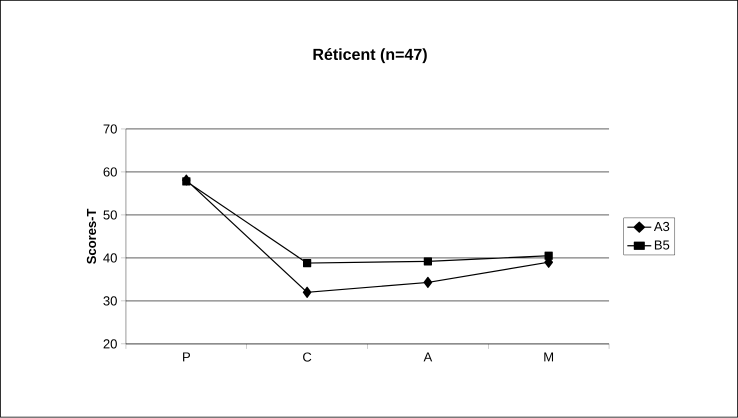 This screenshot has width=738, height=418. Describe the element at coordinates (428, 357) in the screenshot. I see `x-tick-label: A` at that location.